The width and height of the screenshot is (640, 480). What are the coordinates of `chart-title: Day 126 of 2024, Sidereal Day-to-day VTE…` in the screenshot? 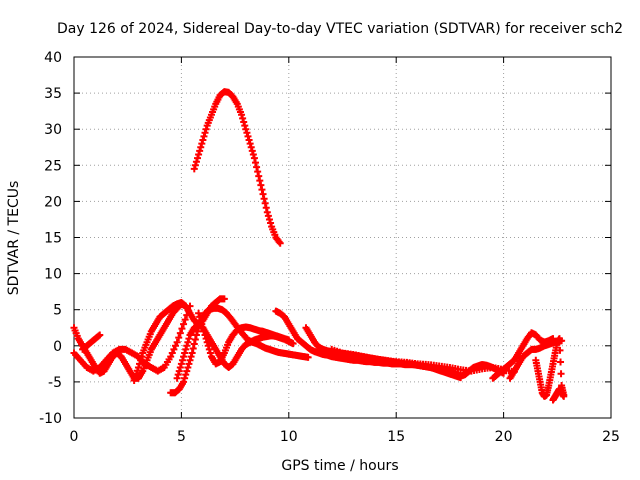 It's located at (340, 29).